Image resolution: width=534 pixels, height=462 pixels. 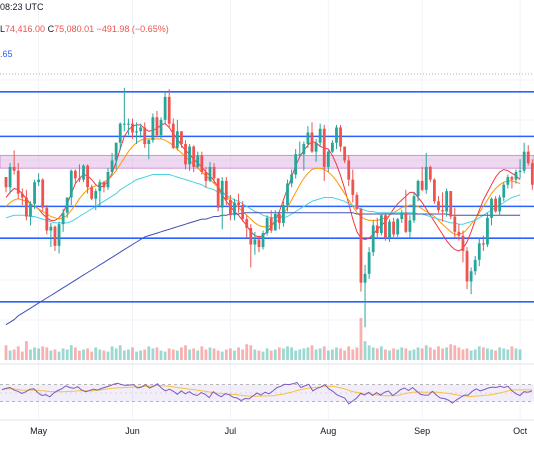 I want to click on price-zone, so click(x=267, y=161).